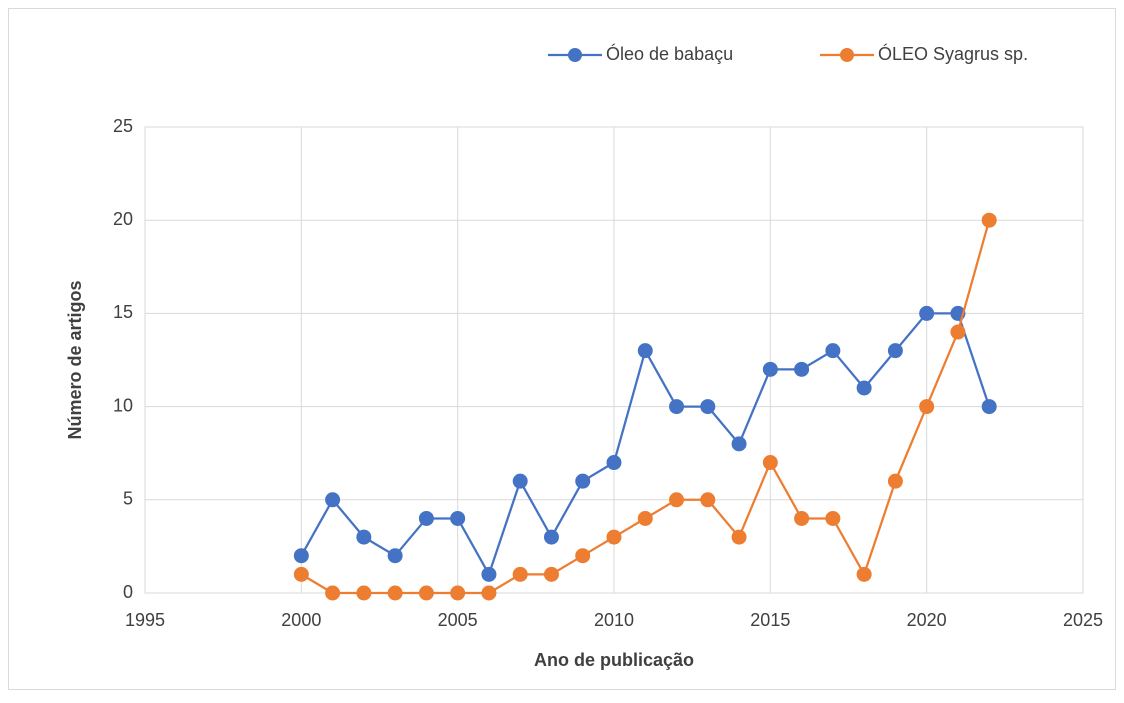  I want to click on x-tick-label: 2020, so click(927, 620).